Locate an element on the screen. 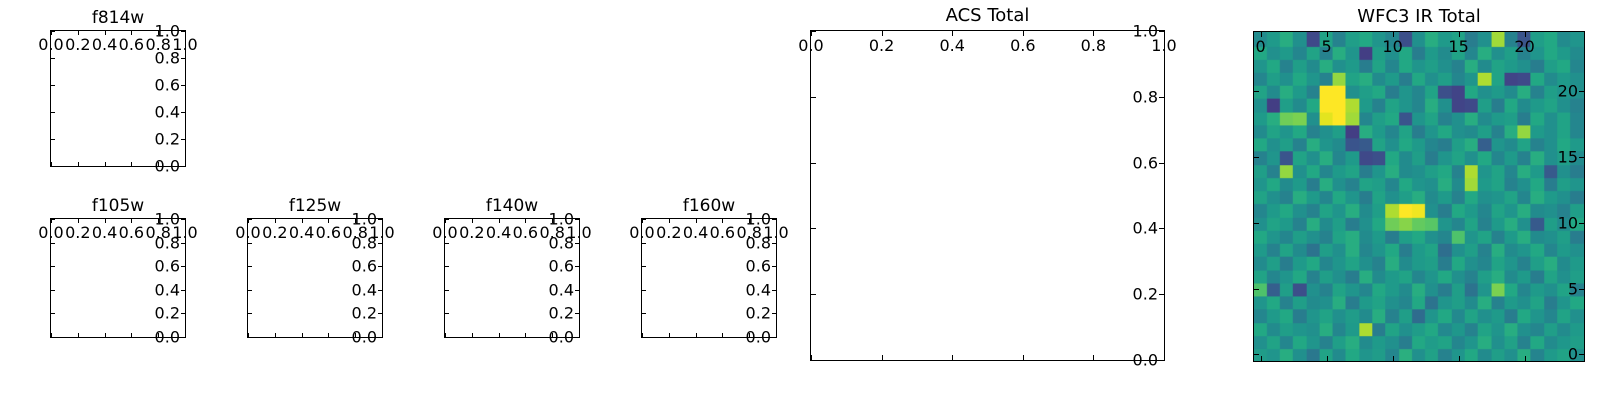 The image size is (1600, 400). subplot-title-wfc3-ir-total: WFC3 IR Total is located at coordinates (1419, 16).